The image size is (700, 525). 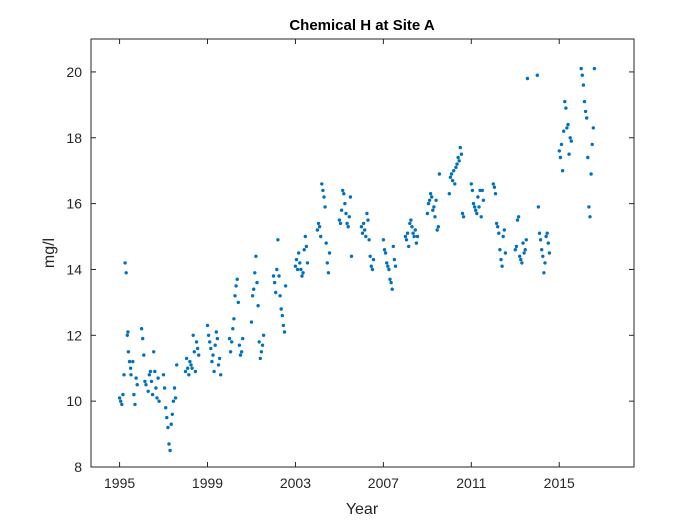 I want to click on x-tick-label: 1999, so click(x=207, y=483).